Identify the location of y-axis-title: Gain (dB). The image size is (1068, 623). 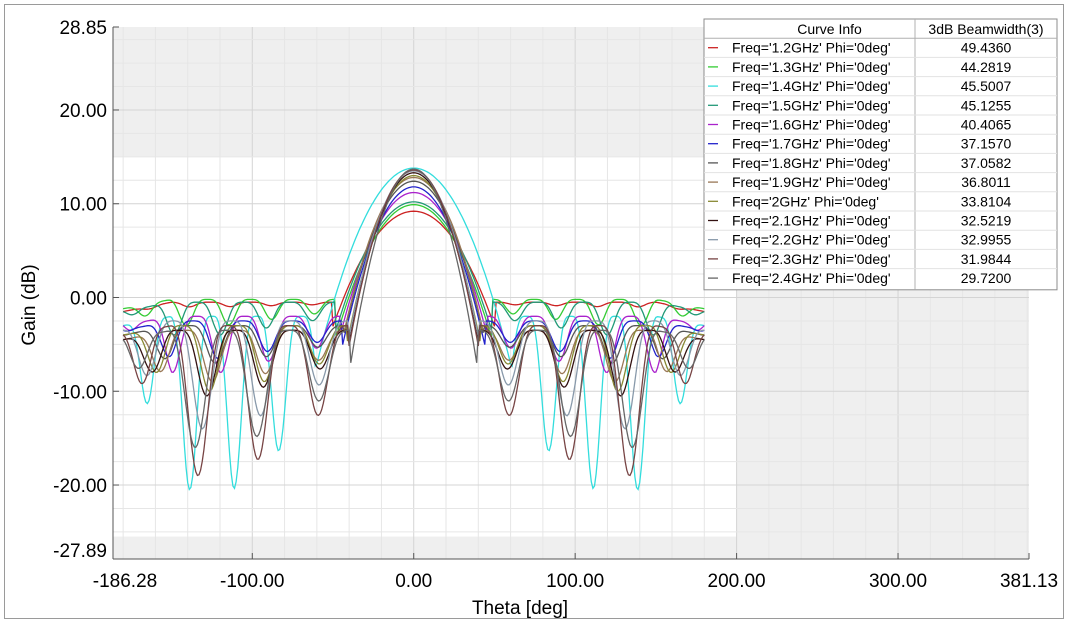
(29, 304).